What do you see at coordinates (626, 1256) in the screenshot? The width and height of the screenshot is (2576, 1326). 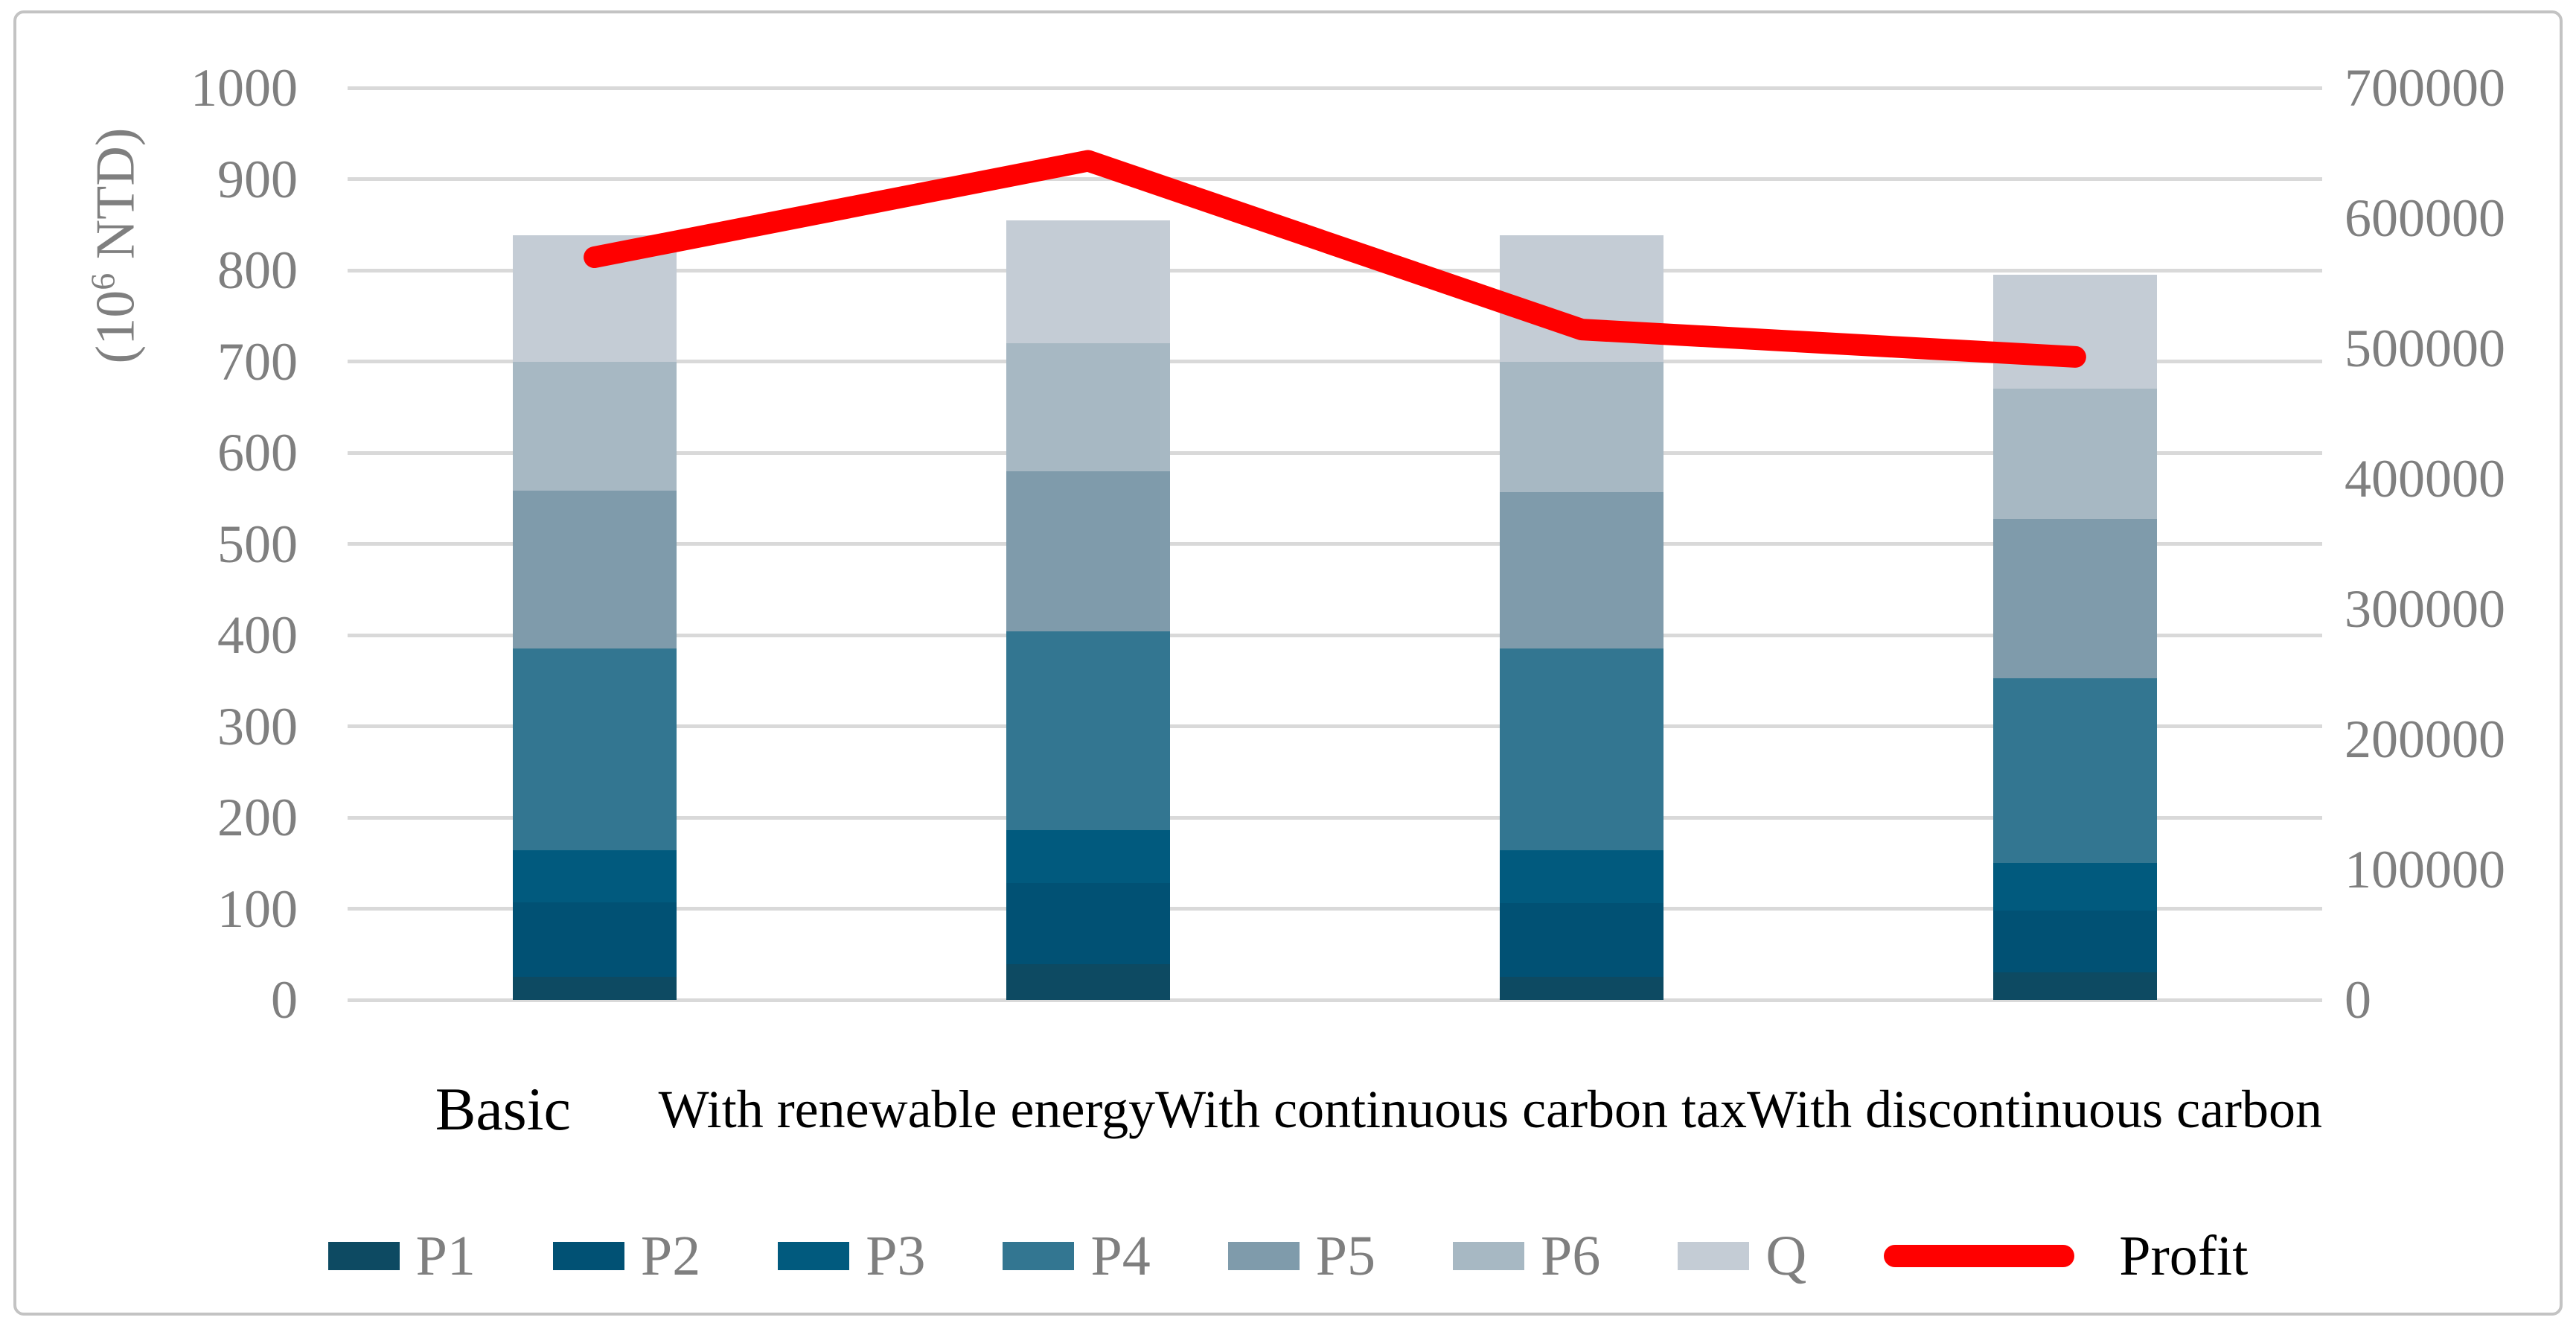 I see `legend-item-p2: P2` at bounding box center [626, 1256].